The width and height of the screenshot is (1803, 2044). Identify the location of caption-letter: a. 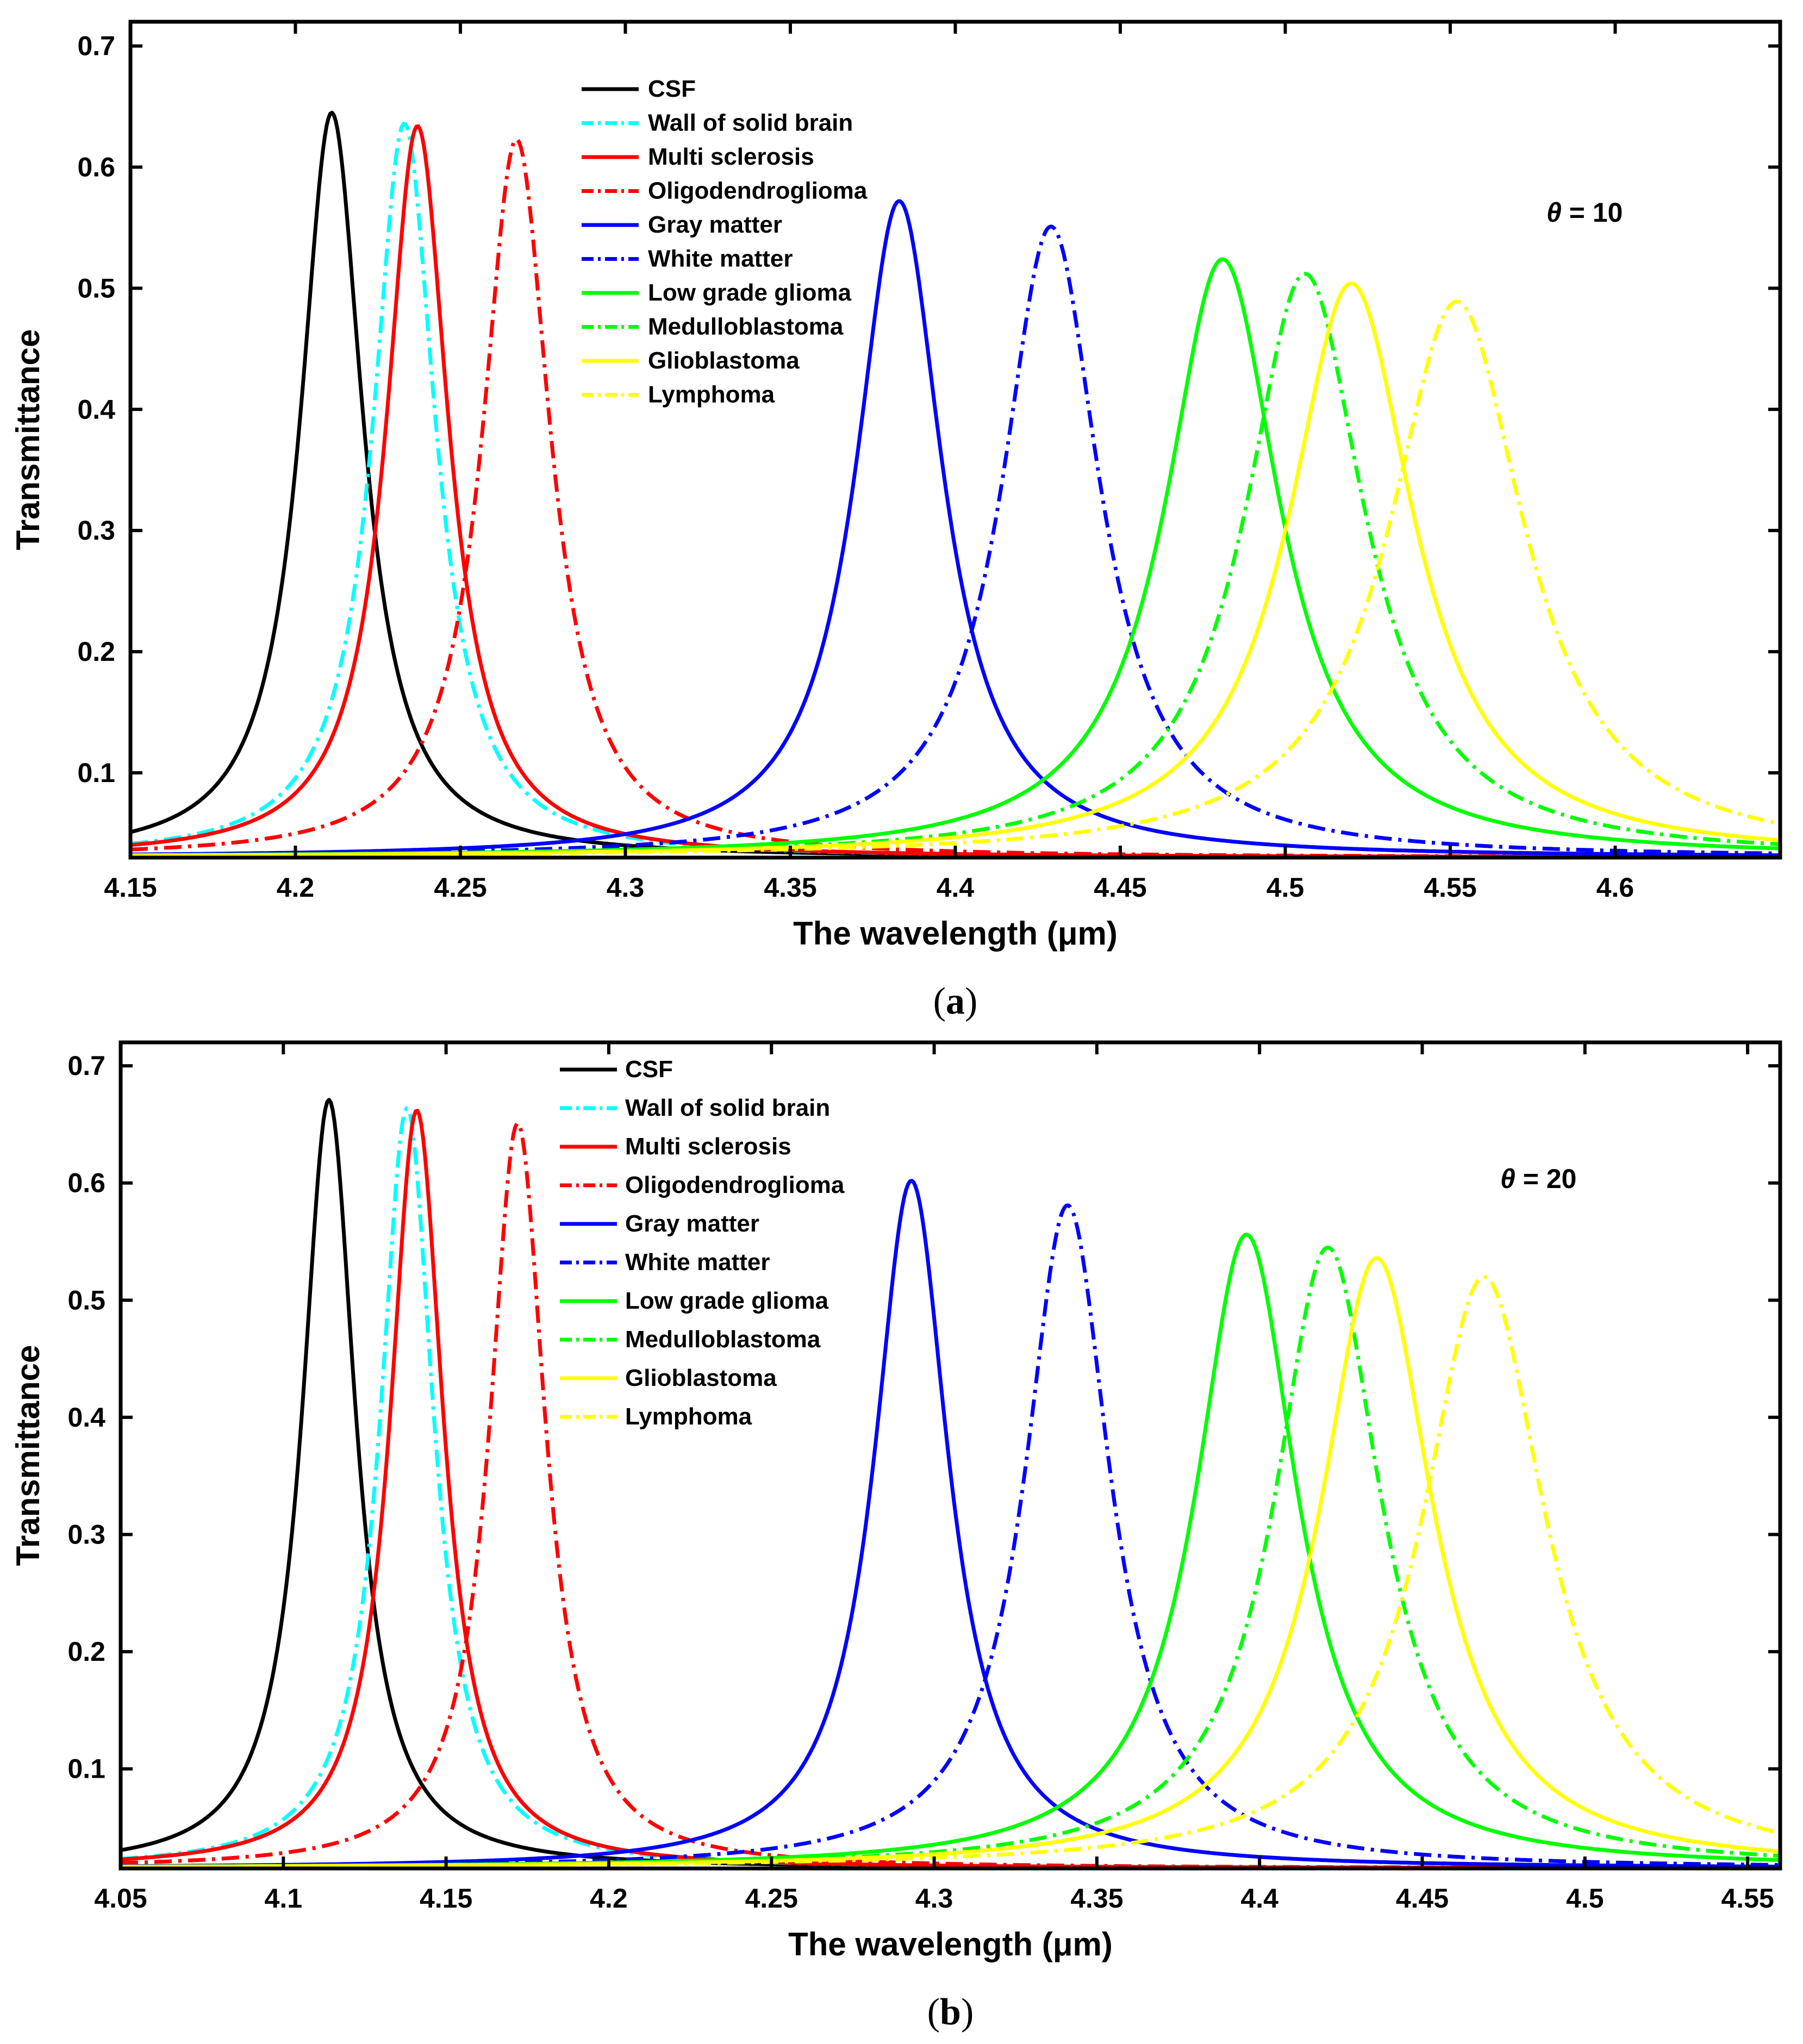
(955, 1001).